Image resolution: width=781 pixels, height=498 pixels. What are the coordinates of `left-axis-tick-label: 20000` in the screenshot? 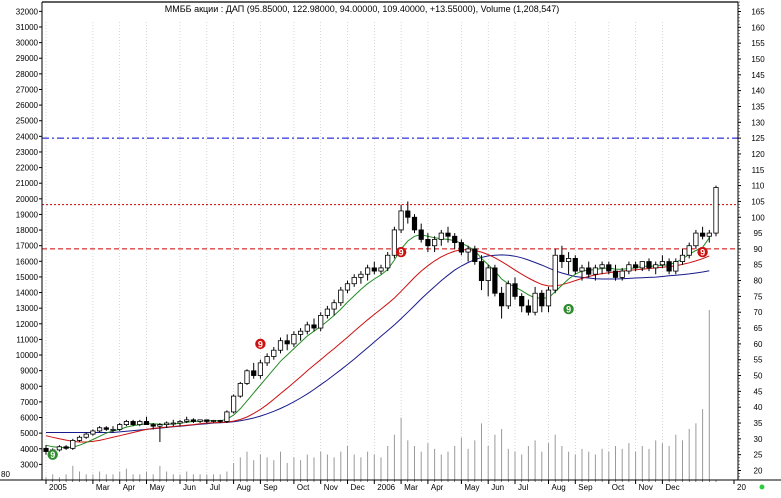 It's located at (27, 199).